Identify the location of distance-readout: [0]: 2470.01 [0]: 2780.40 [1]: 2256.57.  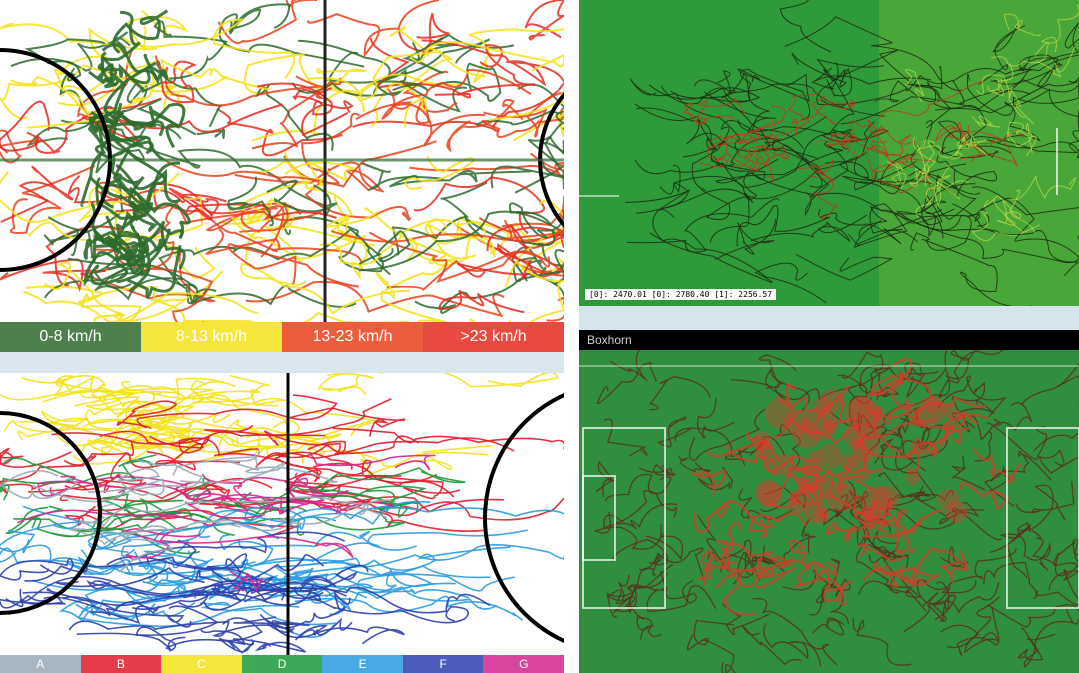
(681, 294).